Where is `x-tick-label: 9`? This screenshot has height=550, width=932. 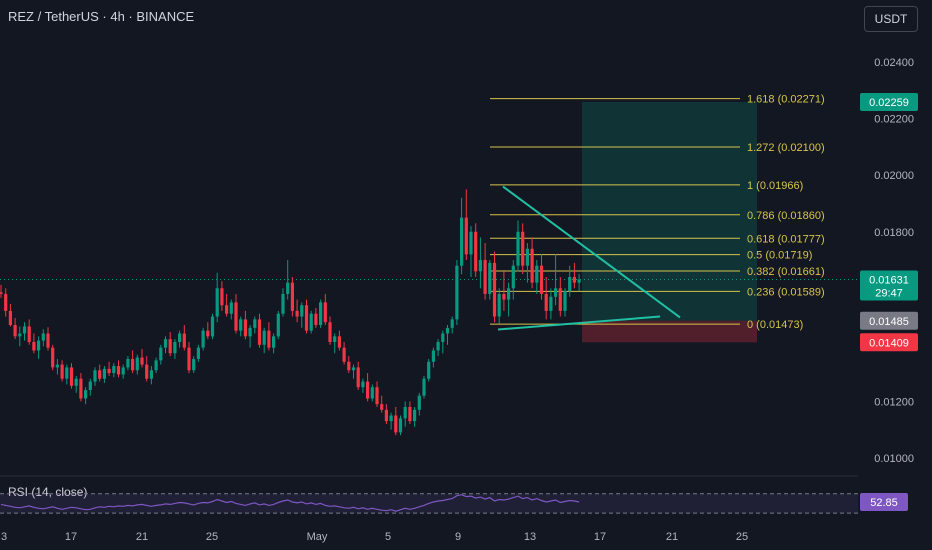
x-tick-label: 9 is located at coordinates (458, 537).